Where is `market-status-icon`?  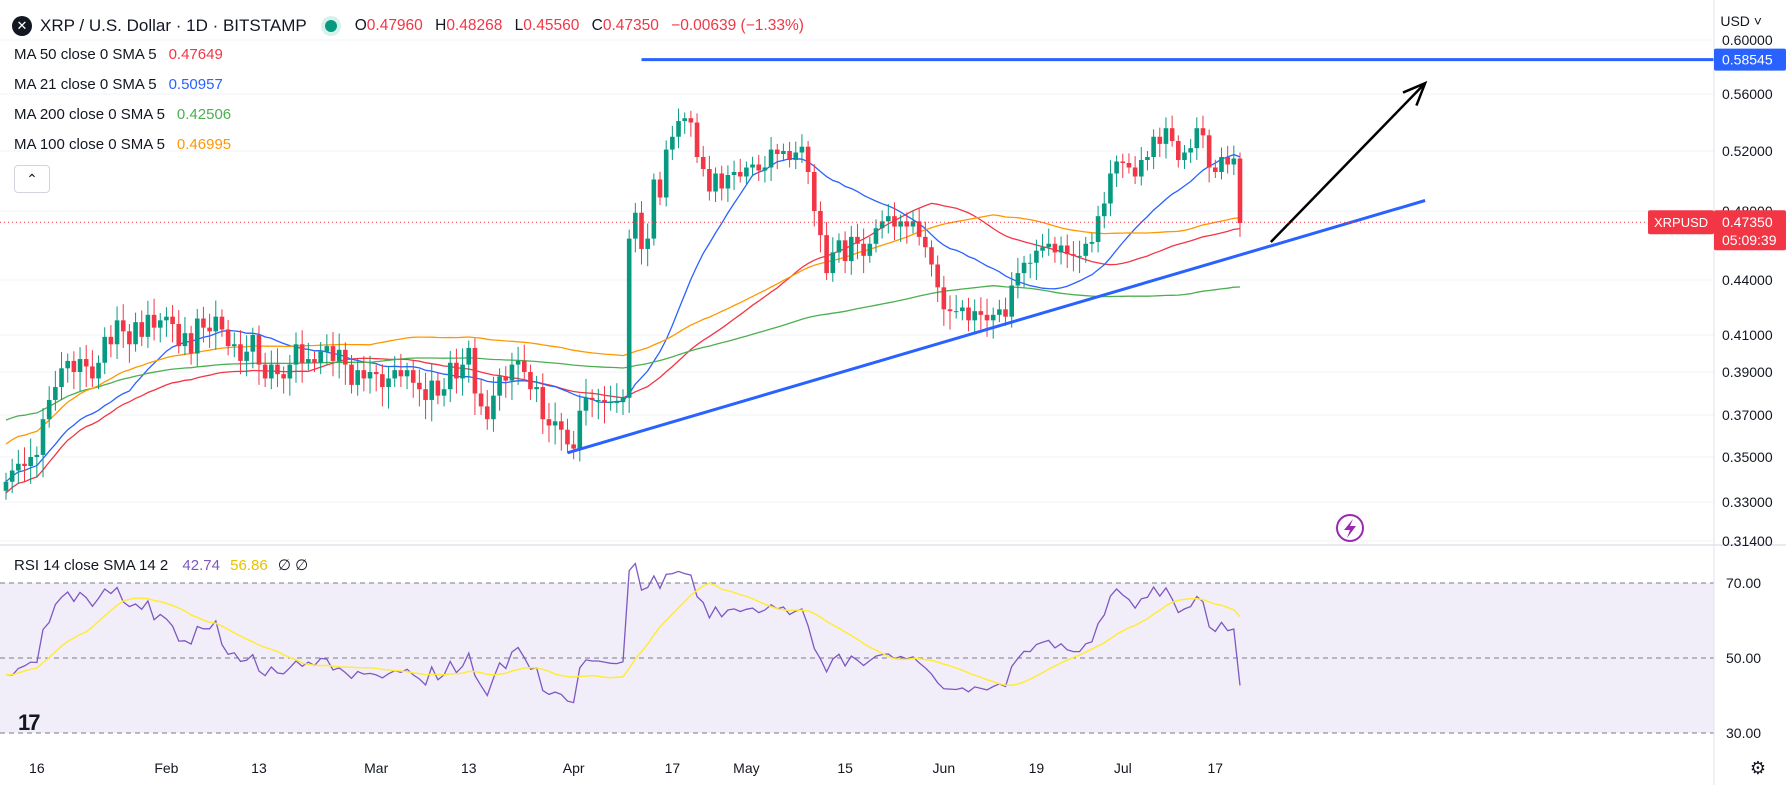
market-status-icon is located at coordinates (330, 26).